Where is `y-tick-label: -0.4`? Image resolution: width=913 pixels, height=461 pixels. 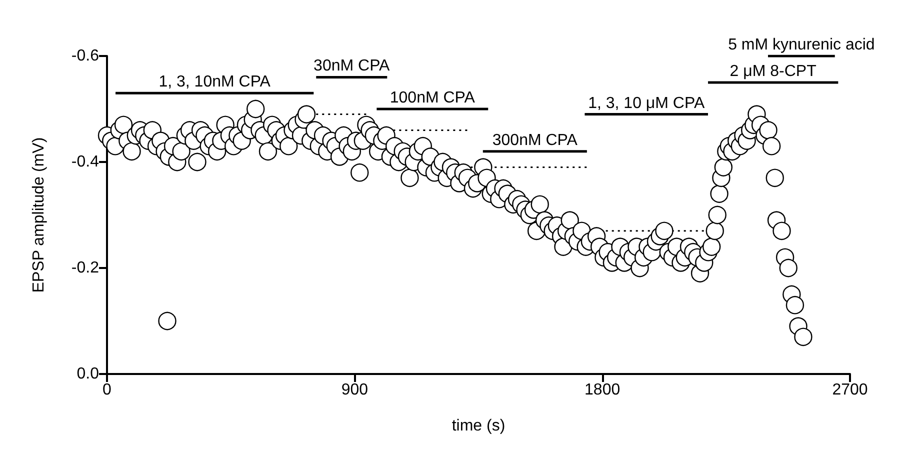 y-tick-label: -0.4 is located at coordinates (85, 162).